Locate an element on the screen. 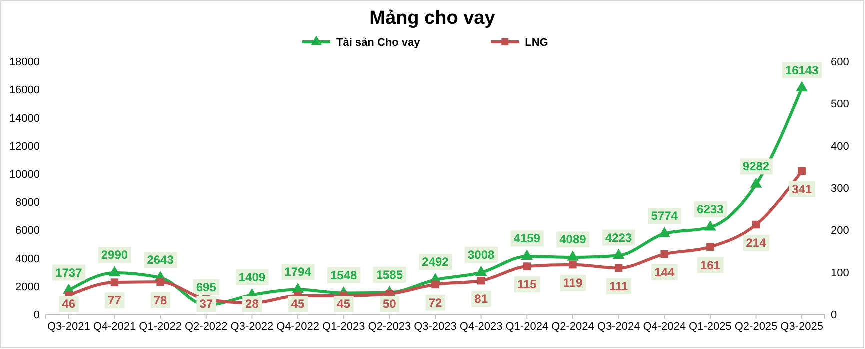 The image size is (865, 349). data-label: 78 is located at coordinates (161, 300).